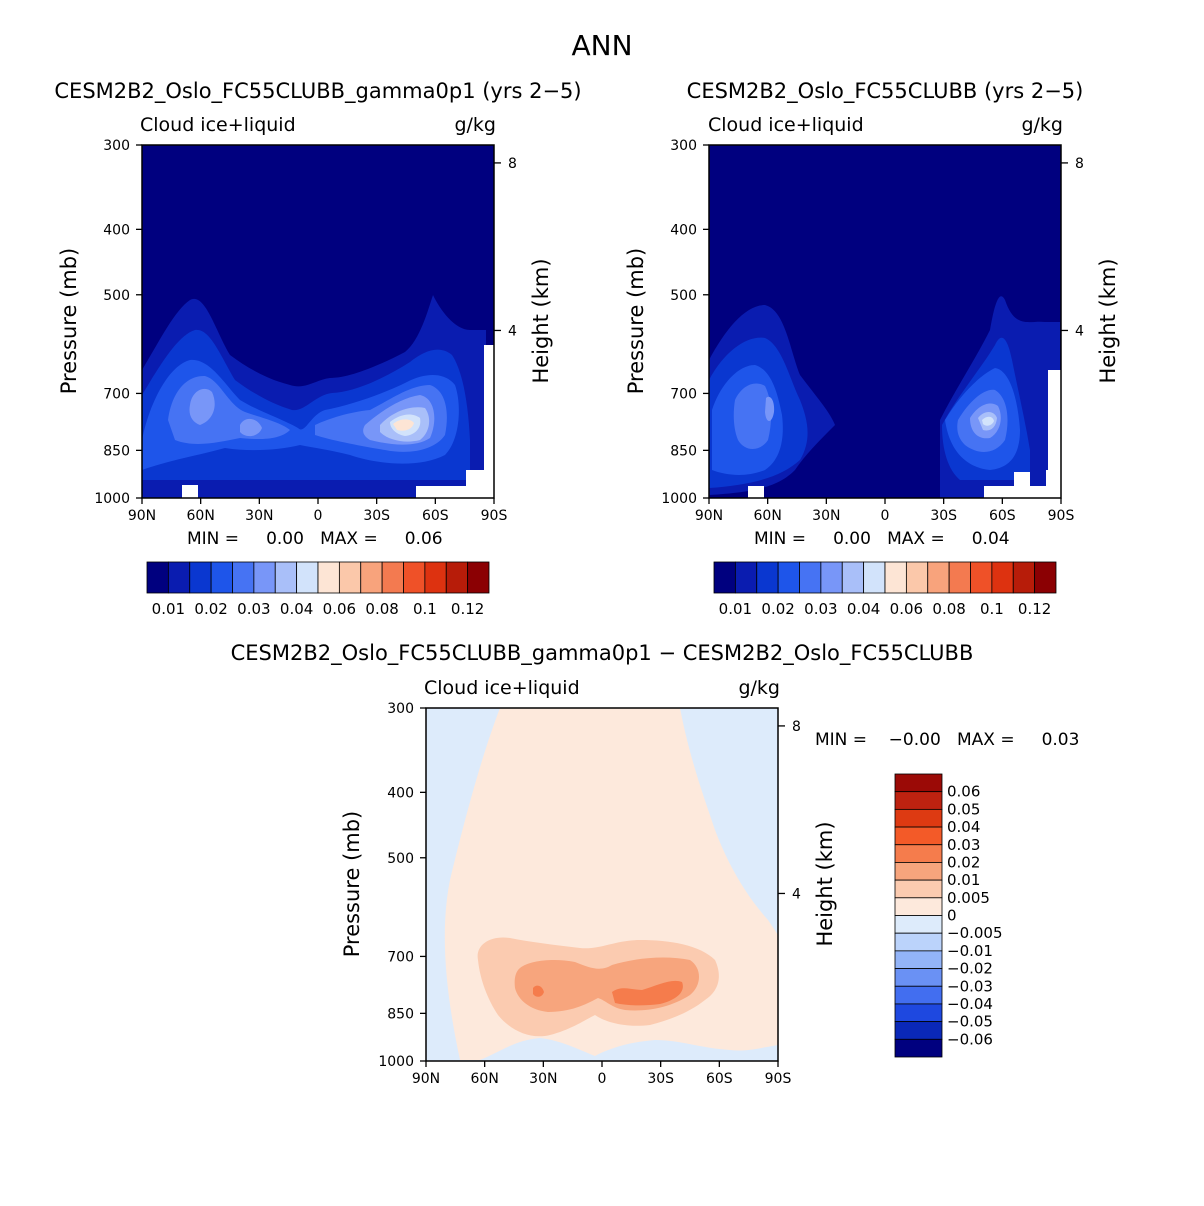 The height and width of the screenshot is (1206, 1204). I want to click on panel-2-title: CESM2B2_Oslo_FC55CLUBB (yrs 2−5), so click(885, 91).